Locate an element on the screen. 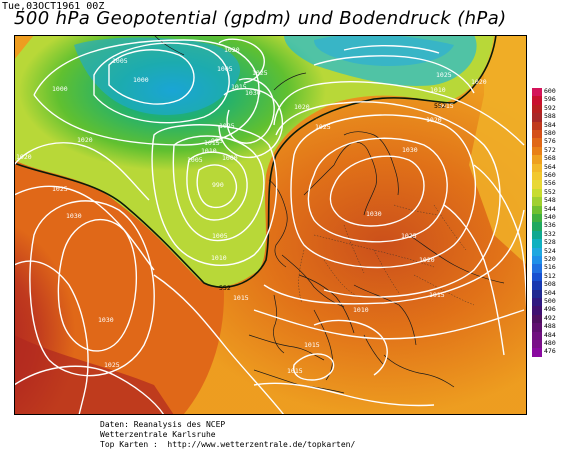 This screenshot has width=569, height=454. legend-label: 524 is located at coordinates (550, 250).